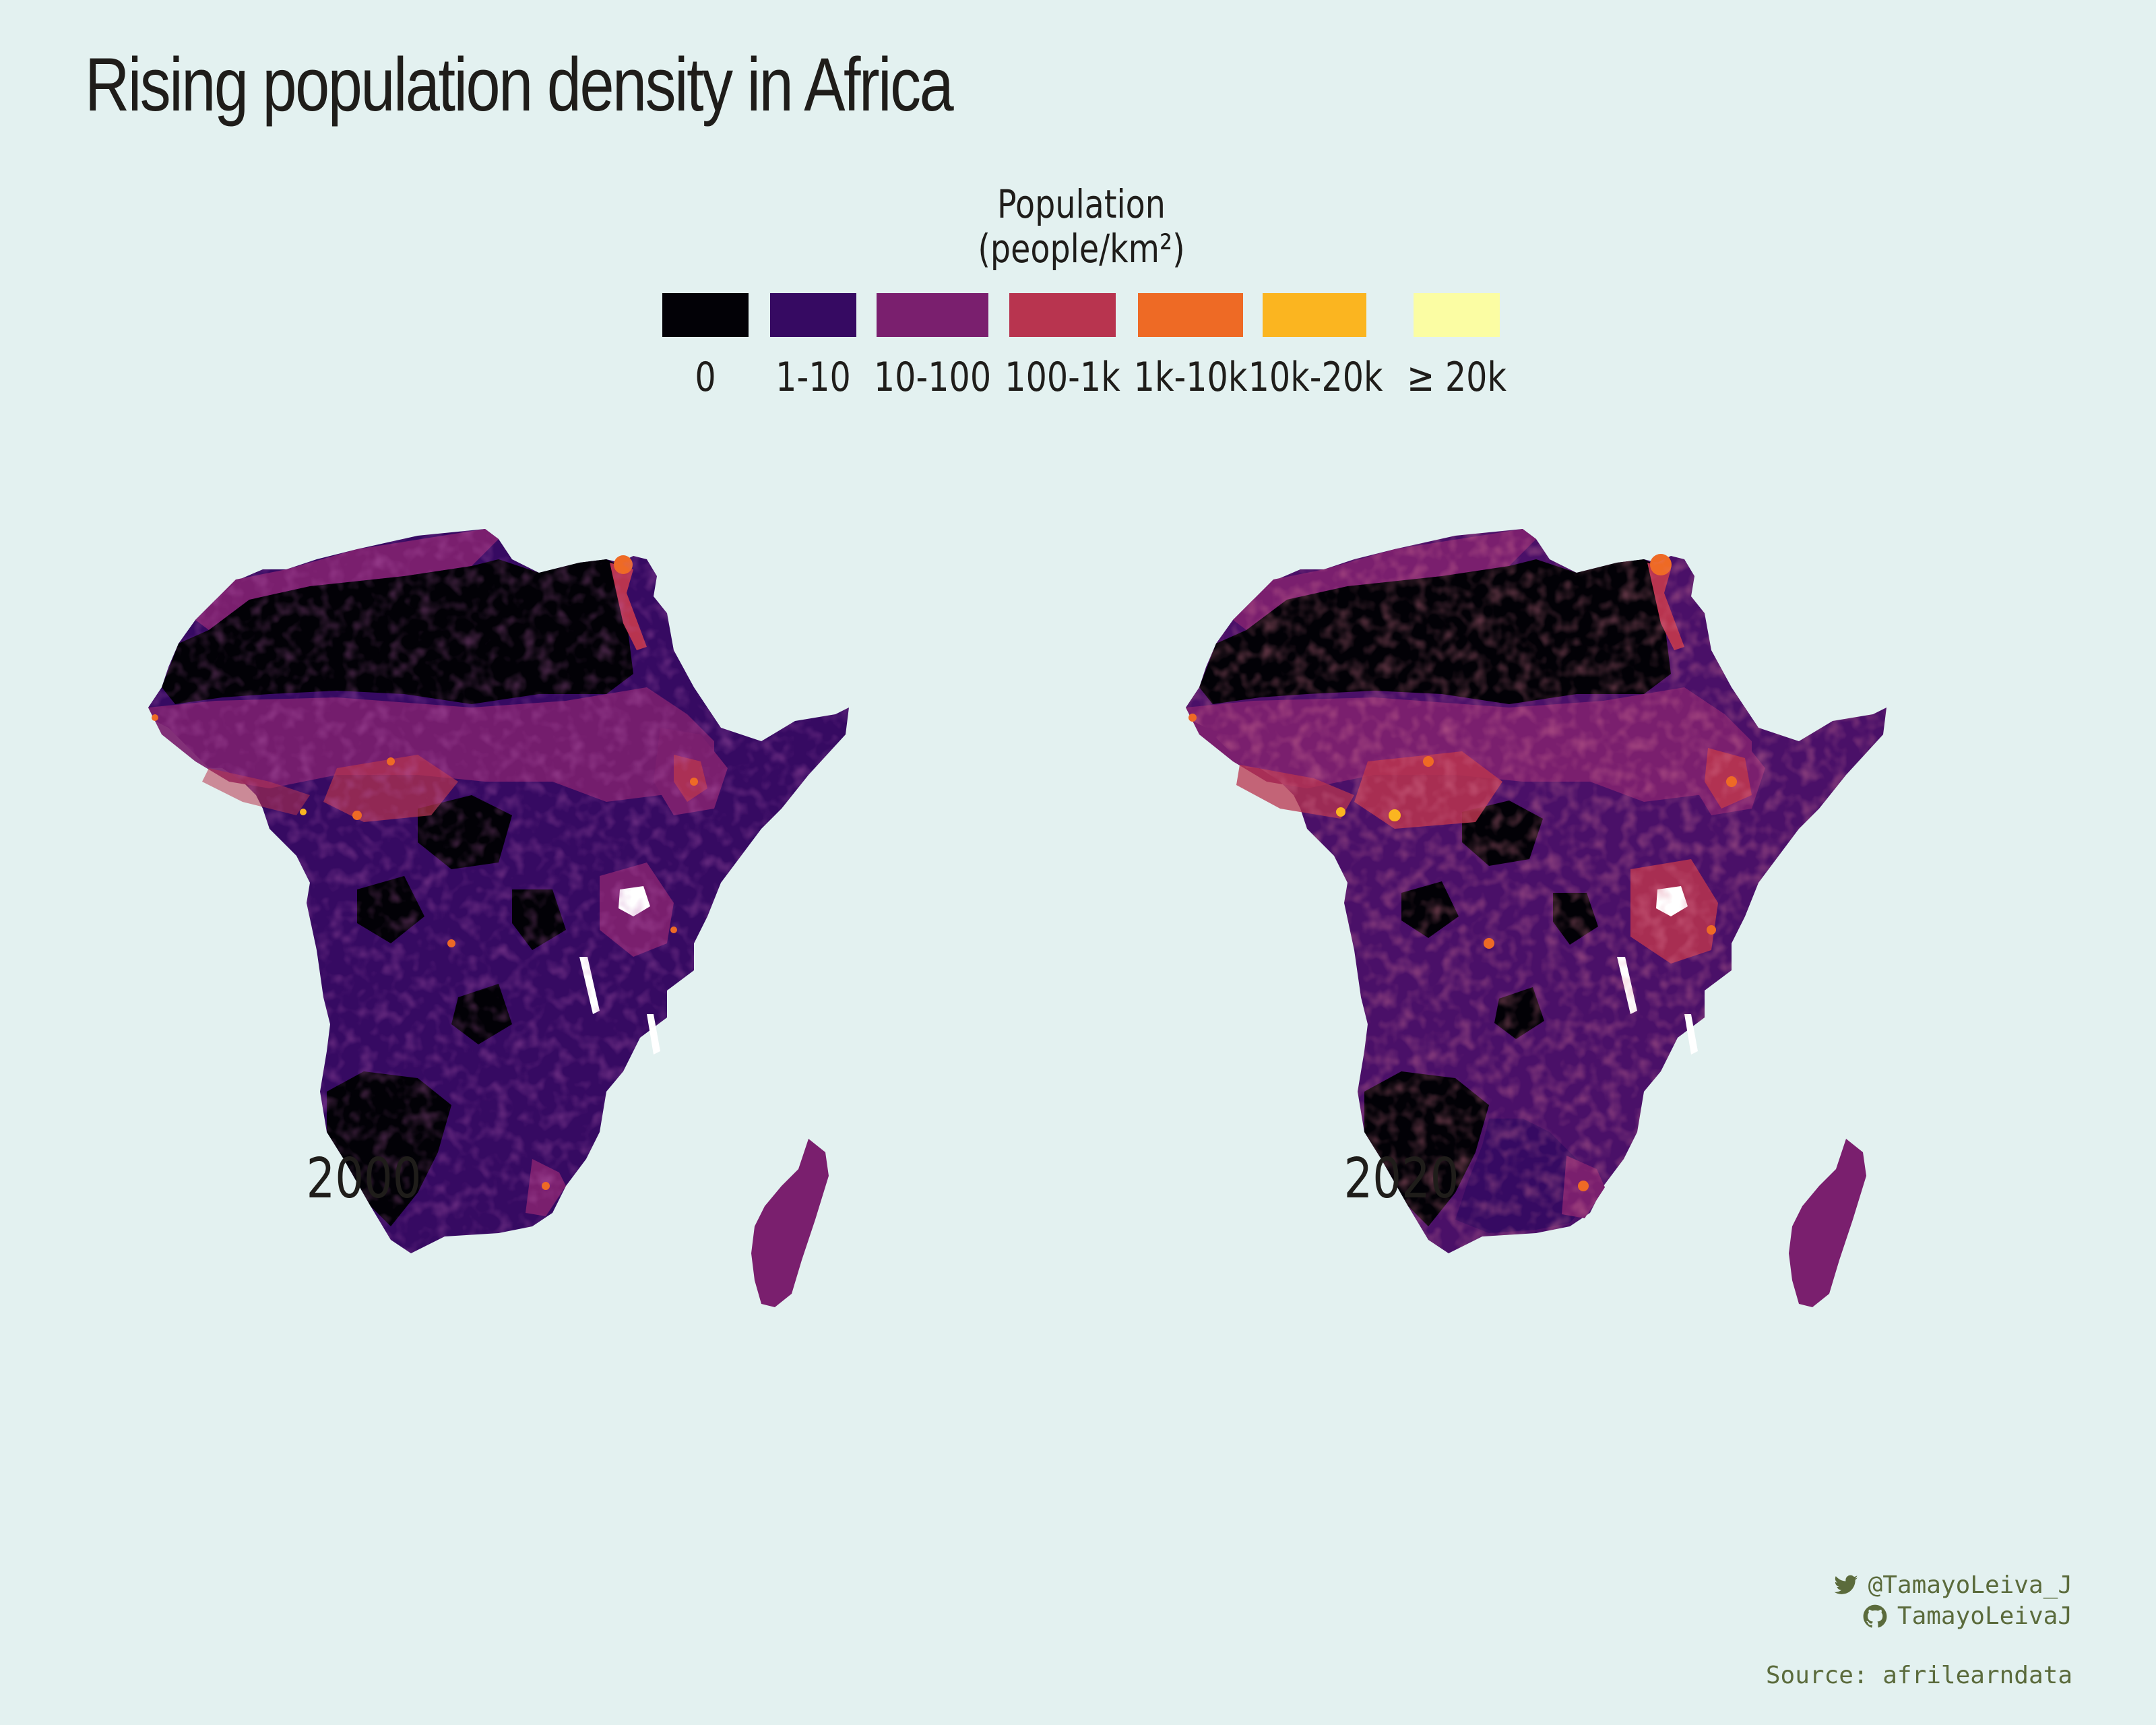  What do you see at coordinates (1536, 918) in the screenshot?
I see `africa-map-2020` at bounding box center [1536, 918].